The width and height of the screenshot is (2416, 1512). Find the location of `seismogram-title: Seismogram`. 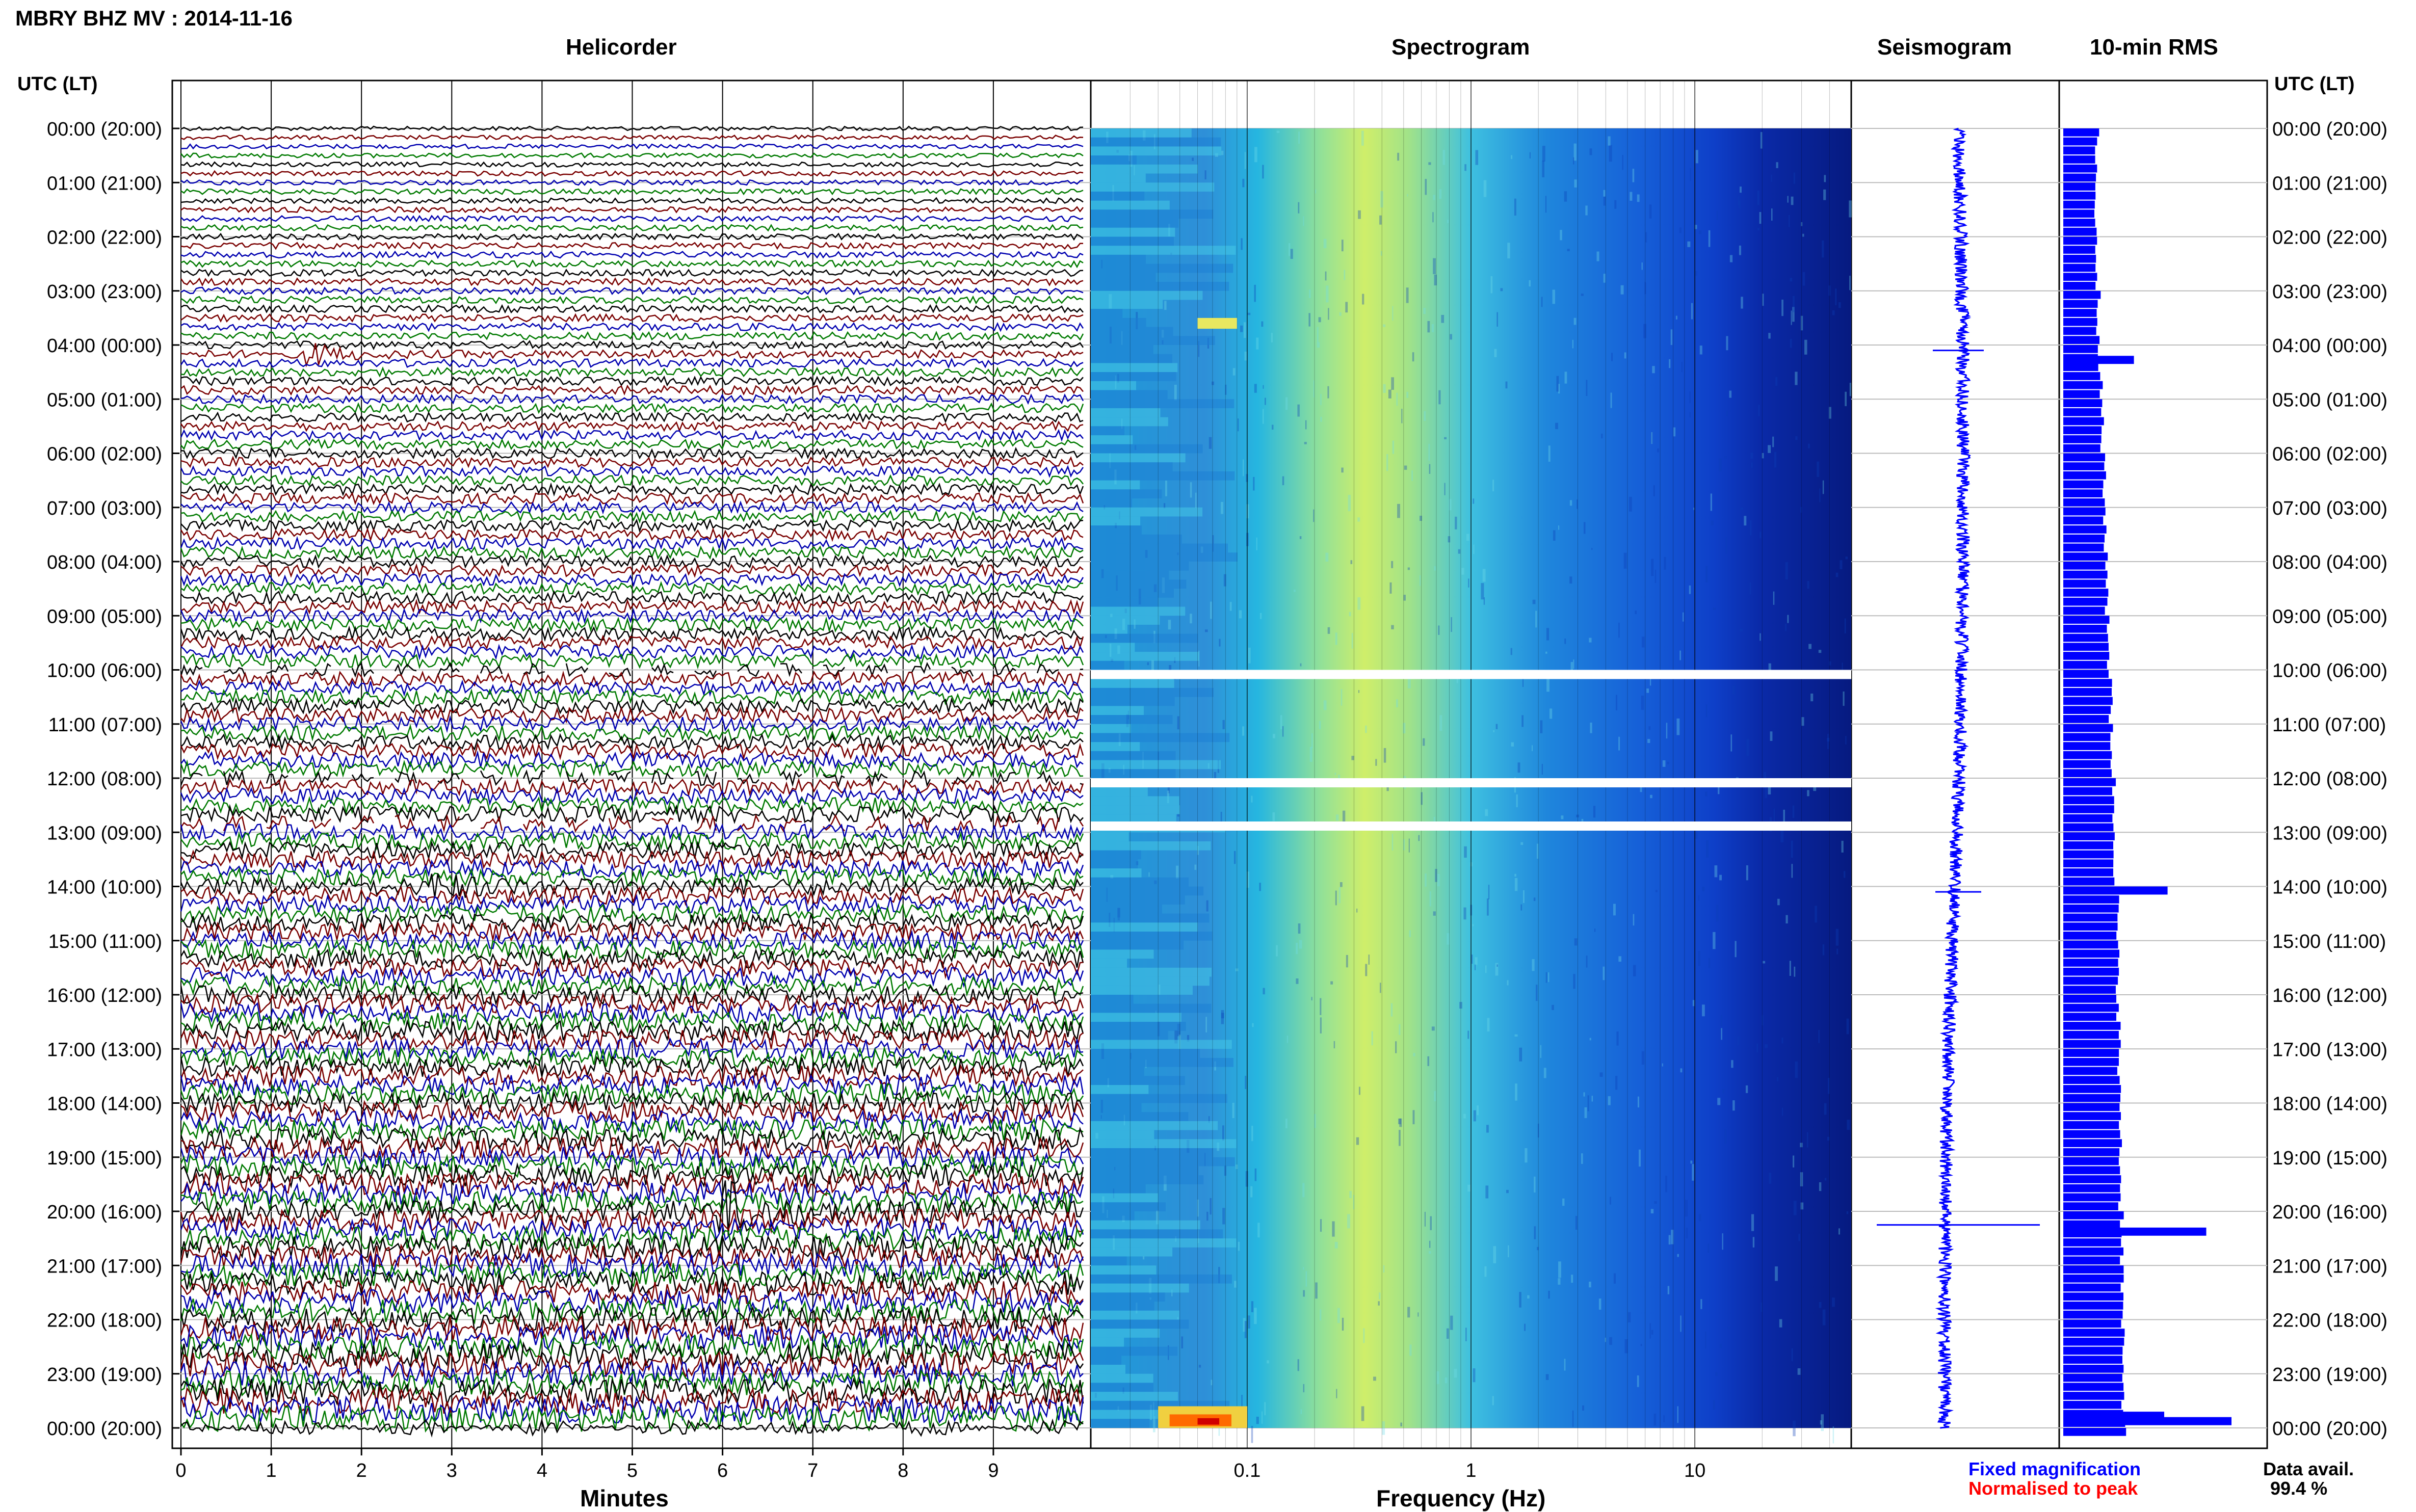

seismogram-title: Seismogram is located at coordinates (1944, 47).